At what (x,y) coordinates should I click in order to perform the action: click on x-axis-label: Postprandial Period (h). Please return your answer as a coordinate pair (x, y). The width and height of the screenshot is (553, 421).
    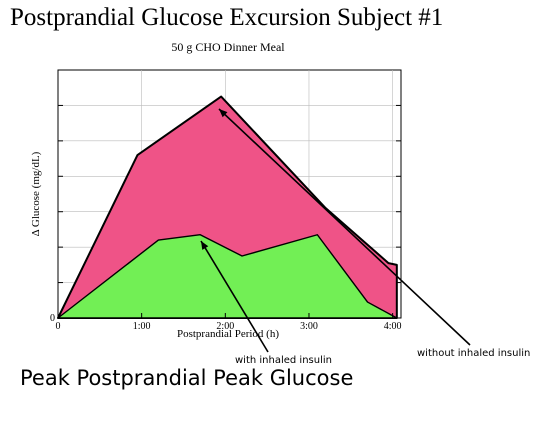
    Looking at the image, I should click on (228, 334).